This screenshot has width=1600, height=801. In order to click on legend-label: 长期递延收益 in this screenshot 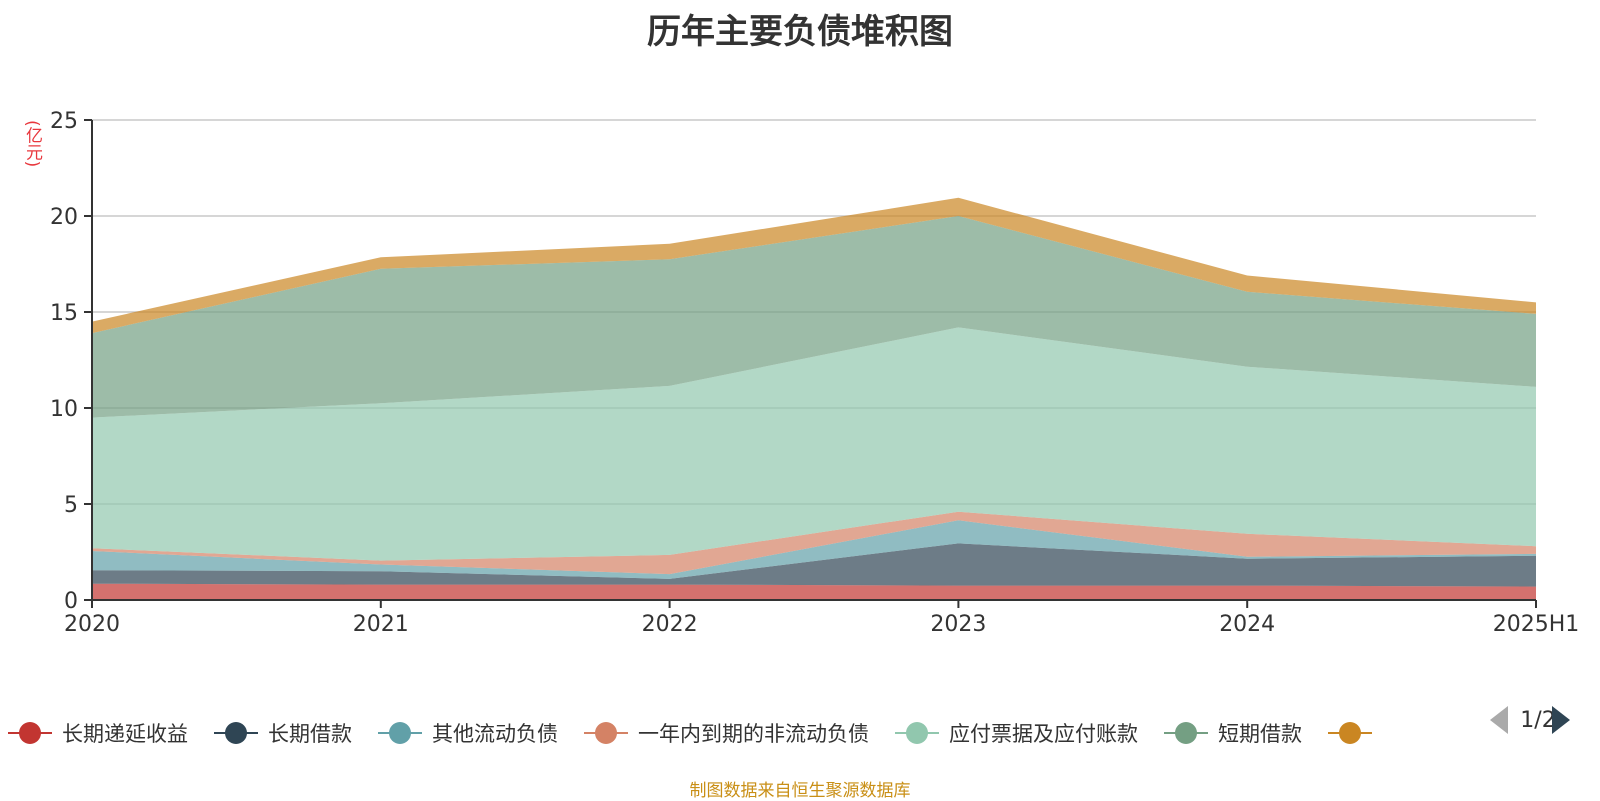, I will do `click(125, 734)`.